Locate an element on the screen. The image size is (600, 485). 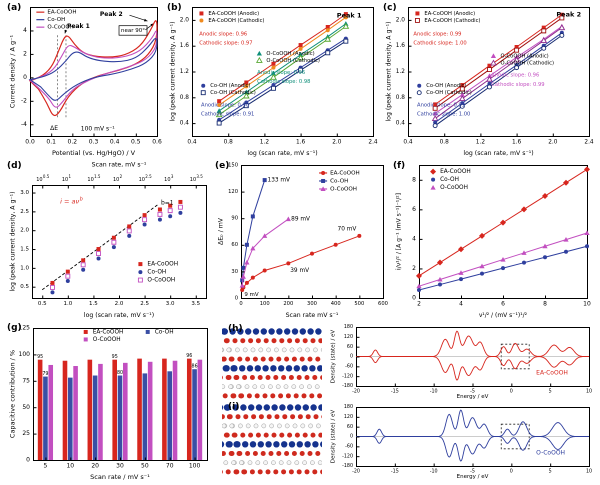
panel-h-structure-canvas is located at coordinates (272, 363).